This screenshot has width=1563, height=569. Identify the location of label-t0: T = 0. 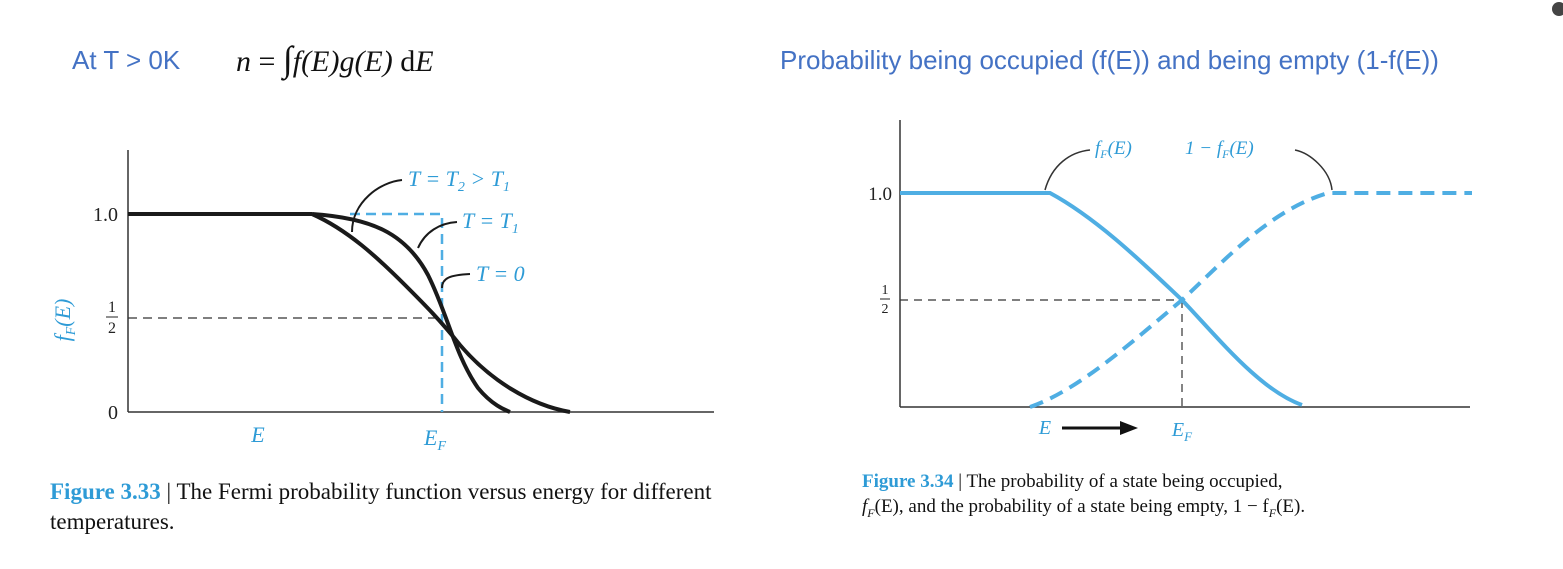
(500, 273).